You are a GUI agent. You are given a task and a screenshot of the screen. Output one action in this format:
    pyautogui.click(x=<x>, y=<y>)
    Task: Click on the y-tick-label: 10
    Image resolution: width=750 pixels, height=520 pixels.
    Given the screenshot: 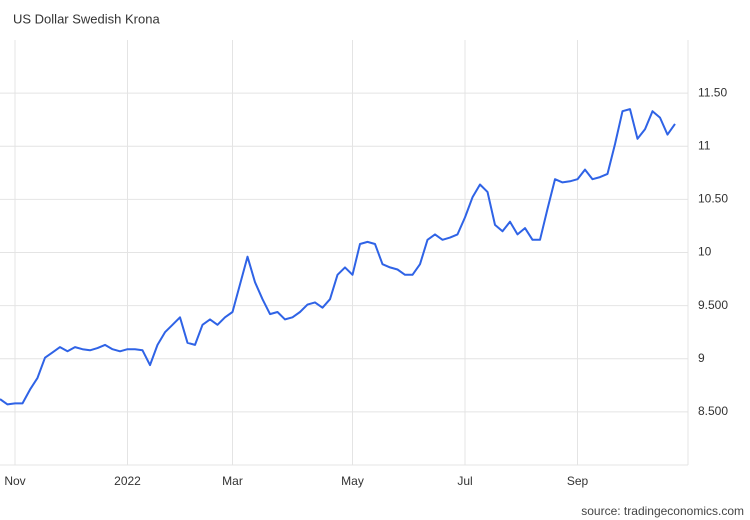 What is the action you would take?
    pyautogui.click(x=705, y=252)
    